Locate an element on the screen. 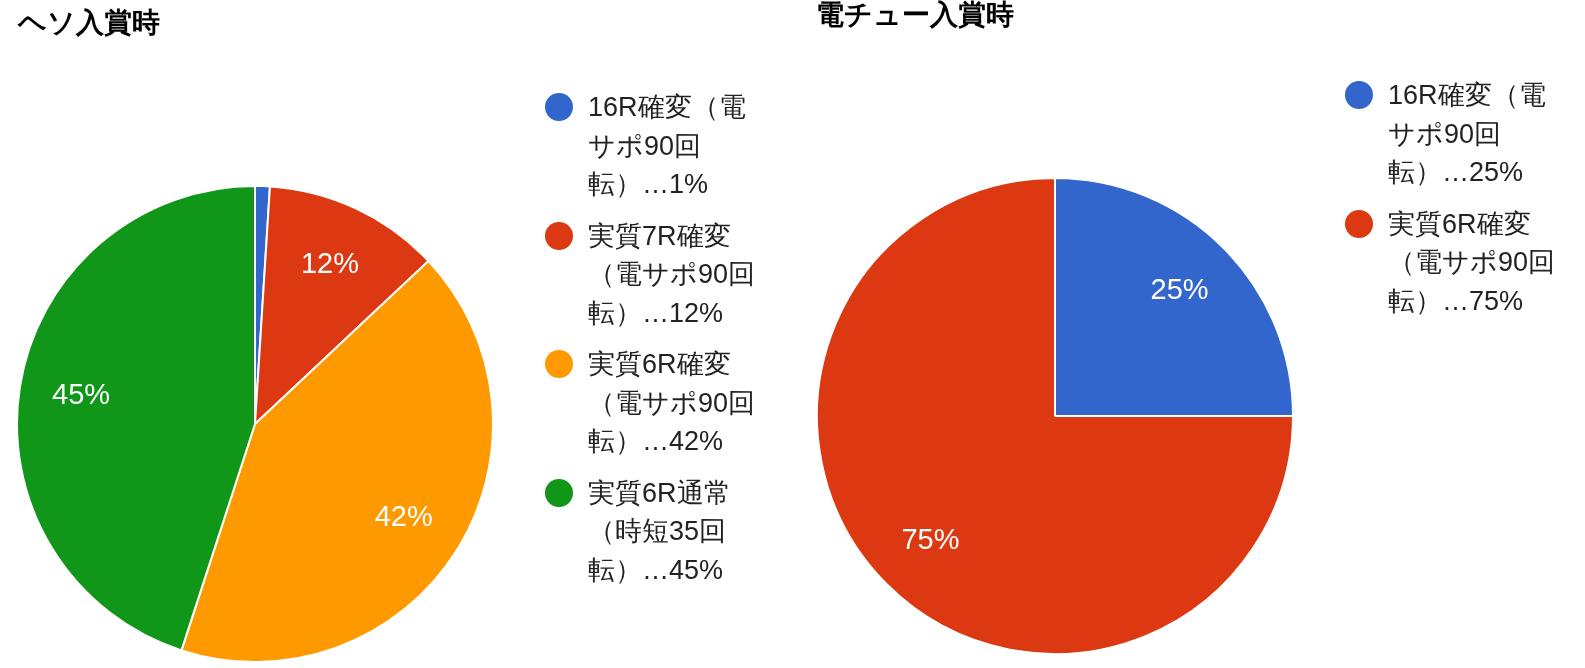 This screenshot has width=1585, height=668. legend-label: 実質6R確変（電サポ90回転）…42% is located at coordinates (672, 403).